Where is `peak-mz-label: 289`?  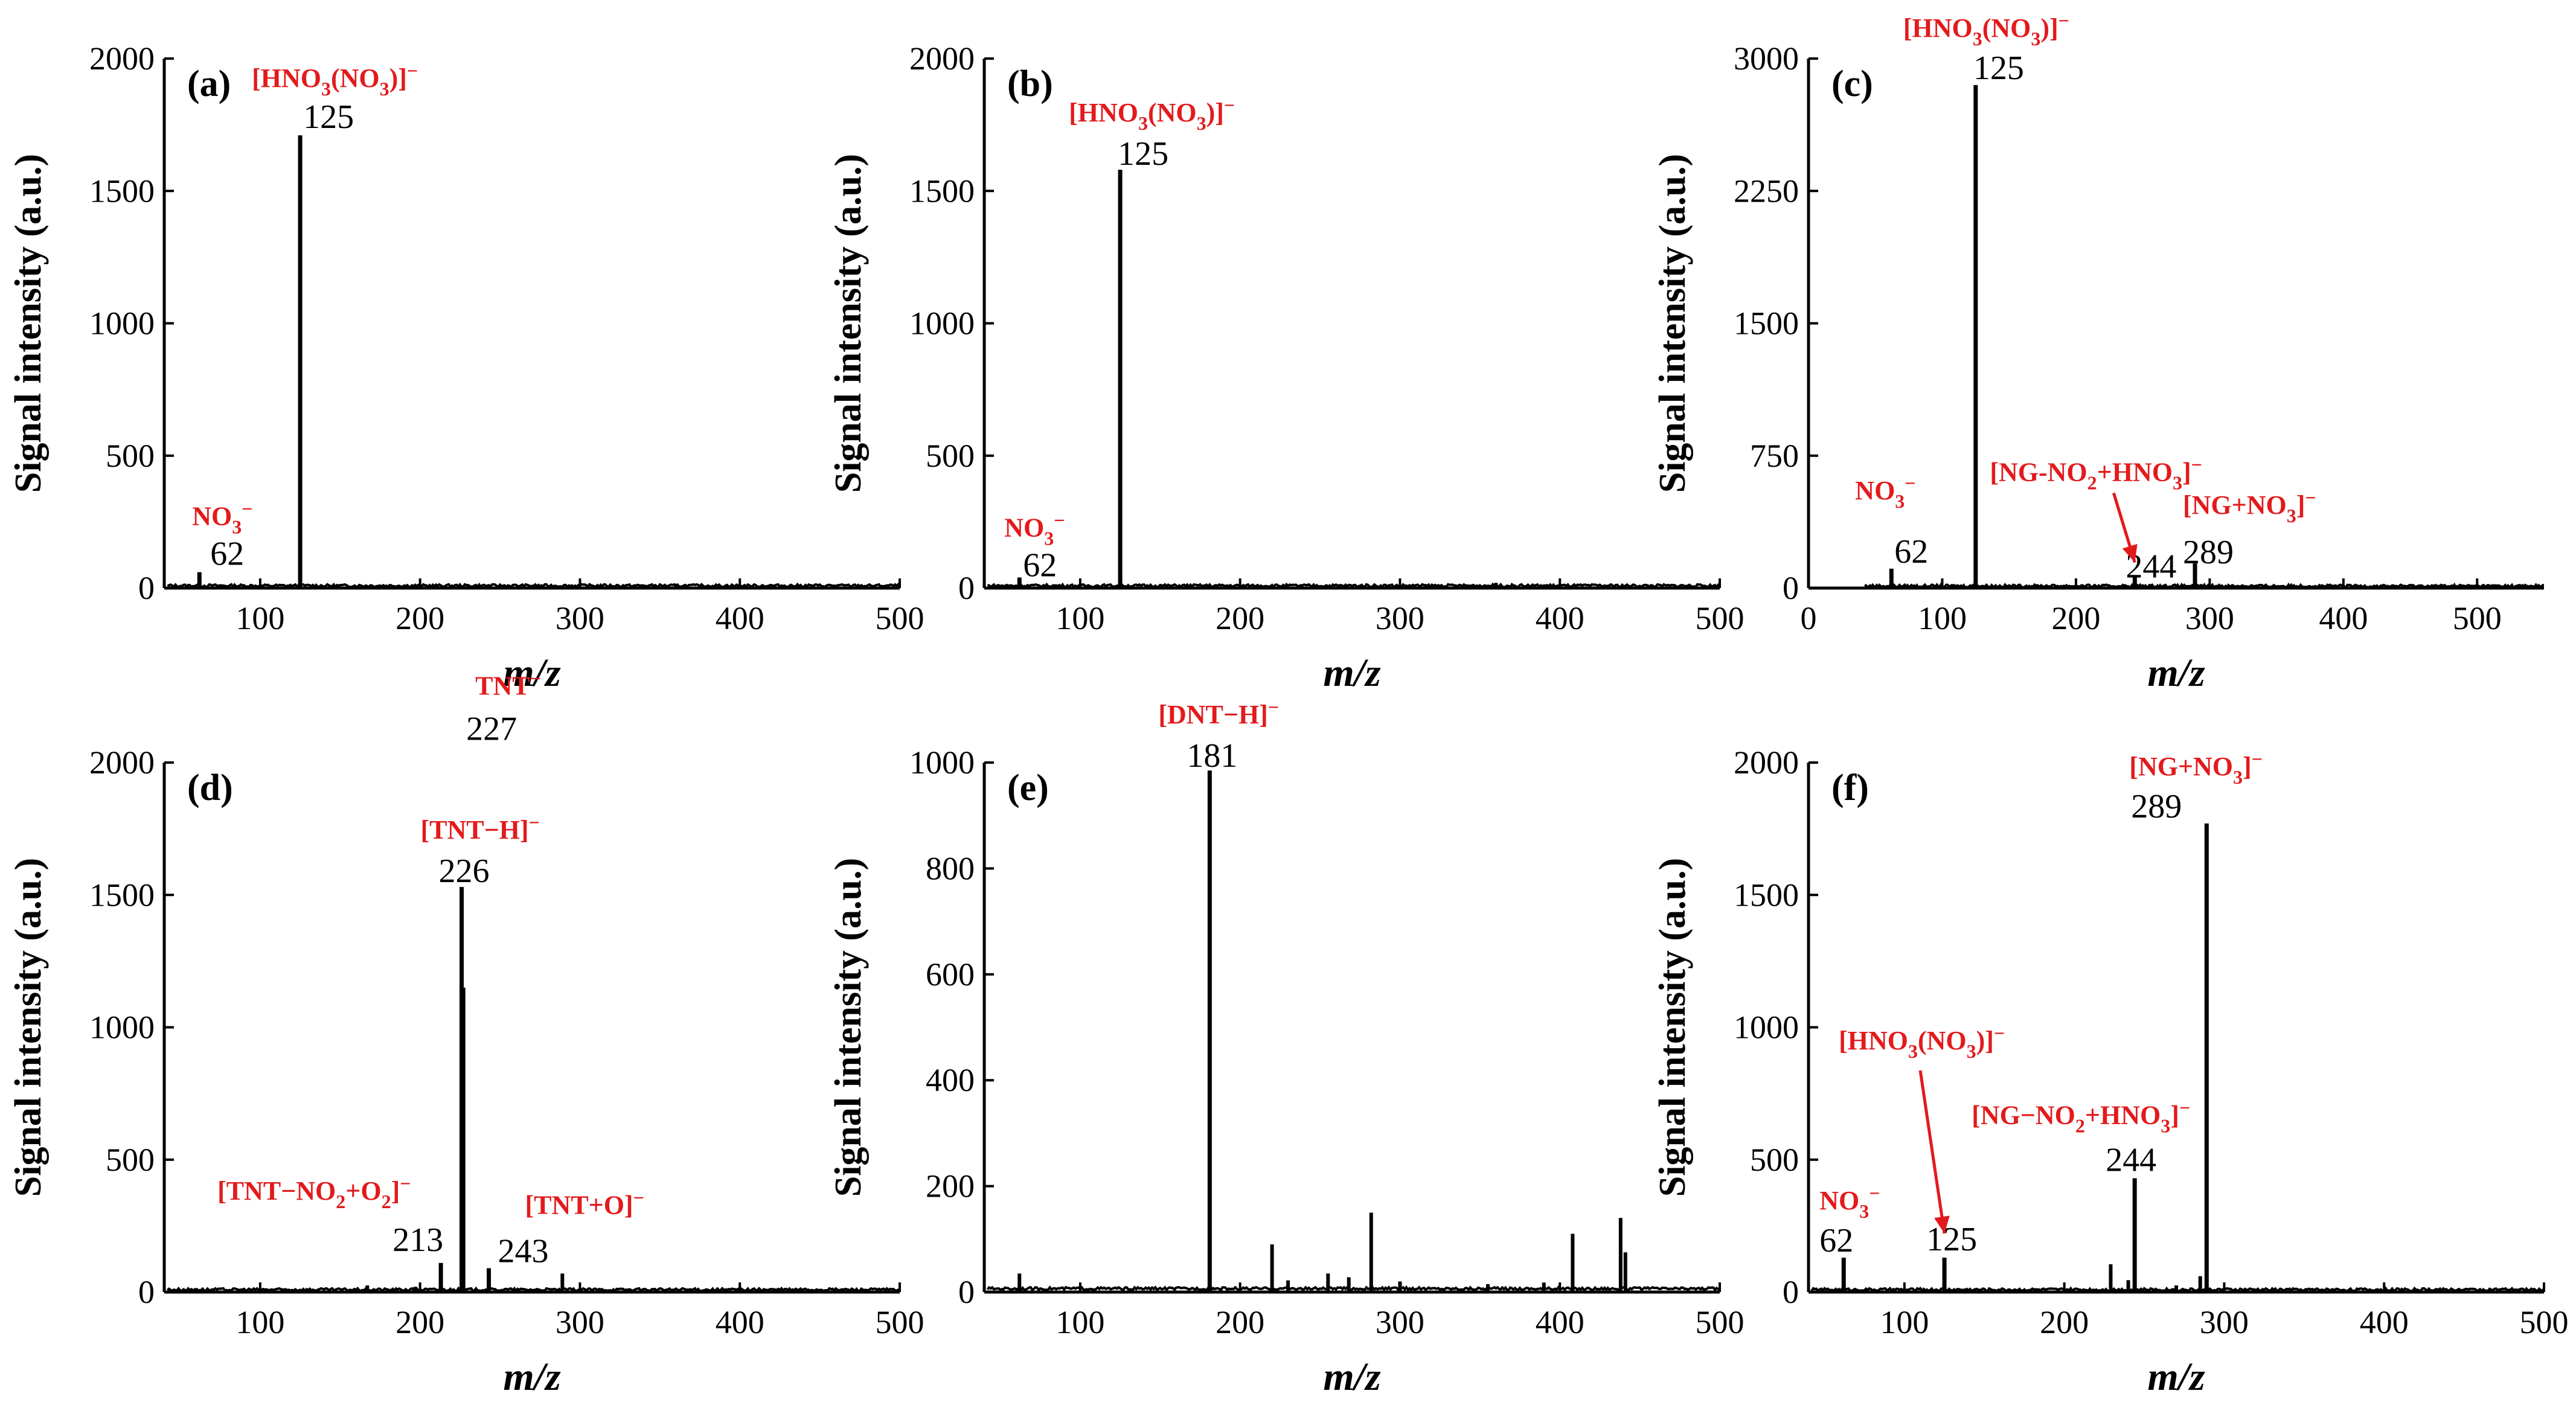 peak-mz-label: 289 is located at coordinates (2156, 806).